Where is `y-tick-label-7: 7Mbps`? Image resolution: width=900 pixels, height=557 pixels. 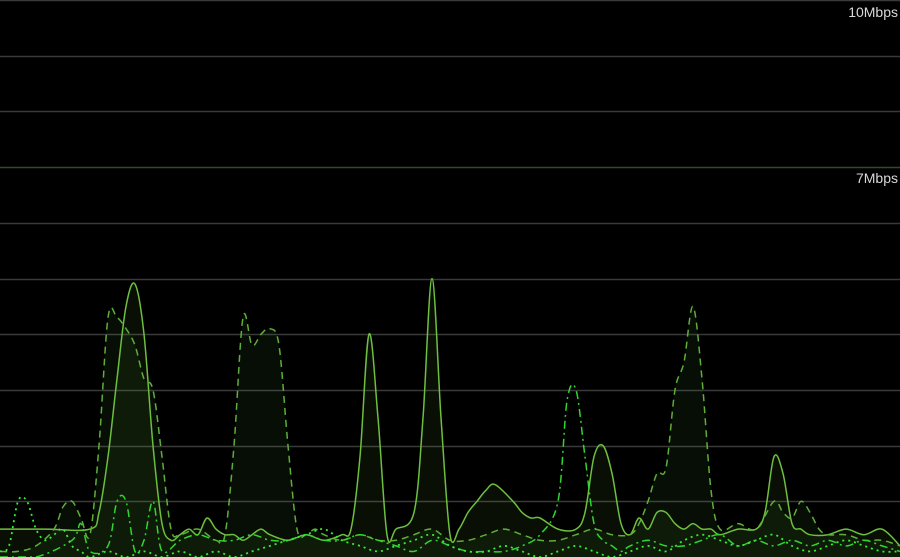
y-tick-label-7: 7Mbps is located at coordinates (877, 178).